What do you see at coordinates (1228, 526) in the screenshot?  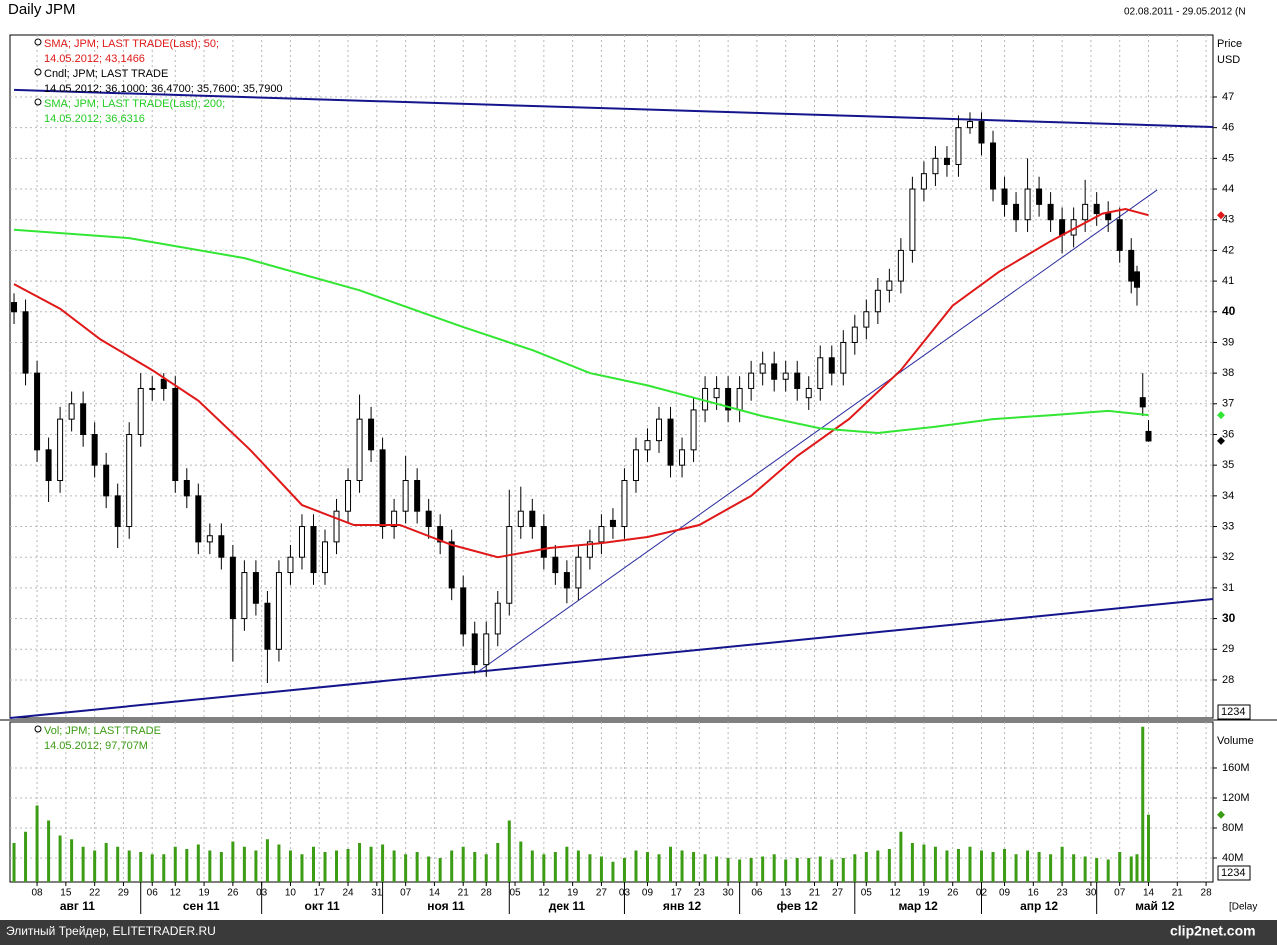 I see `y-tick-label: 33` at bounding box center [1228, 526].